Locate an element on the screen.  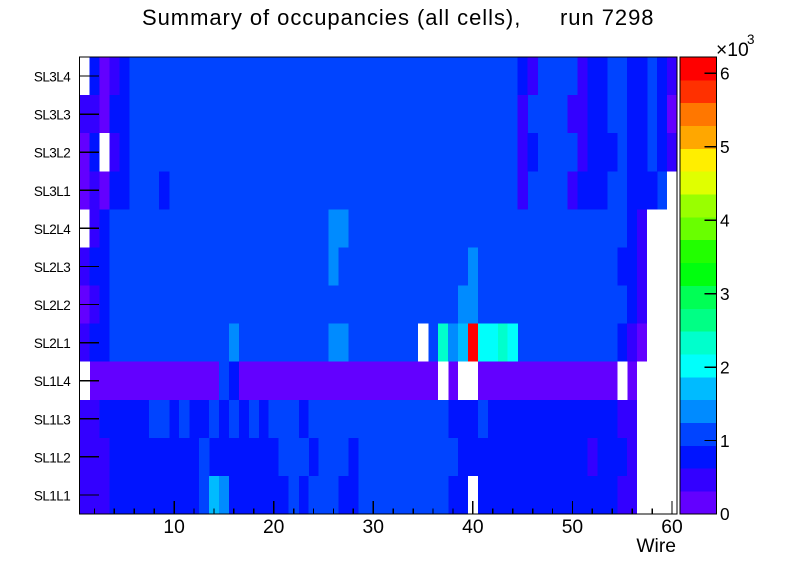
svg-text: SL1L2 is located at coordinates (52, 457).